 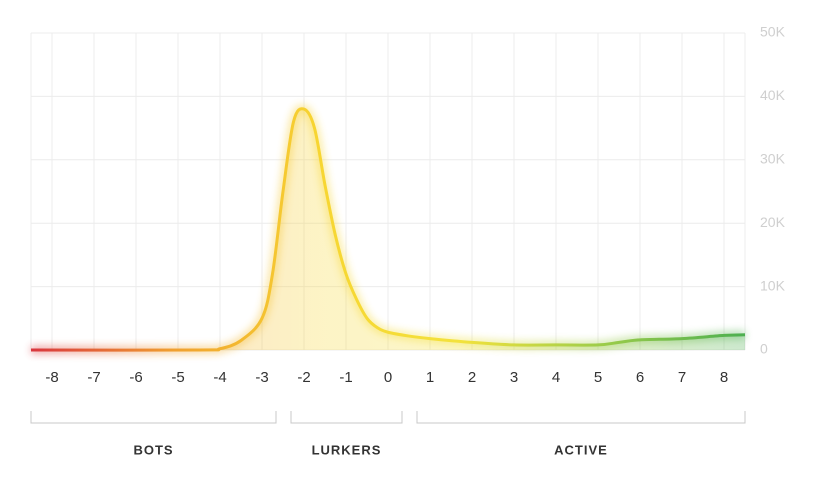 I want to click on y-tick-label: 50K, so click(x=773, y=32).